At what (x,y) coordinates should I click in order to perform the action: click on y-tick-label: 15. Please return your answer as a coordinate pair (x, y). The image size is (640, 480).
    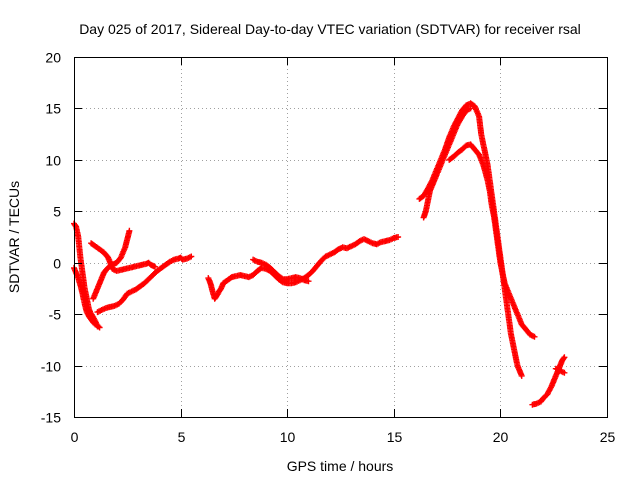
    Looking at the image, I should click on (53, 109).